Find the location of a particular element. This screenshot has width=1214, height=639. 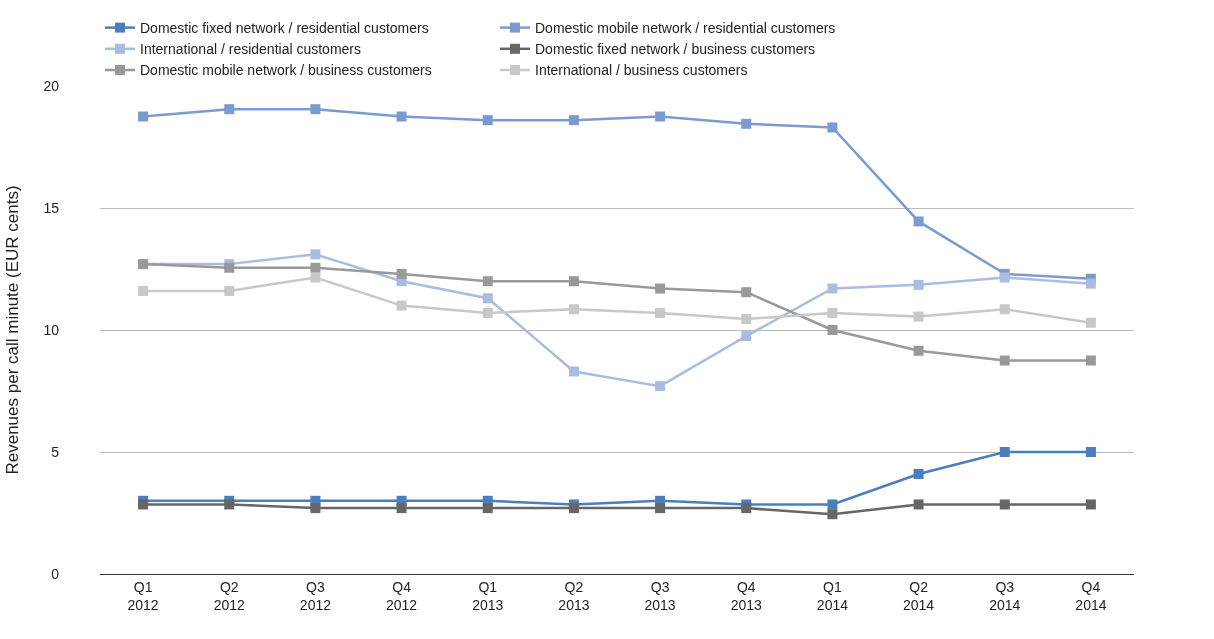

legend-label: International / business customers is located at coordinates (641, 70).